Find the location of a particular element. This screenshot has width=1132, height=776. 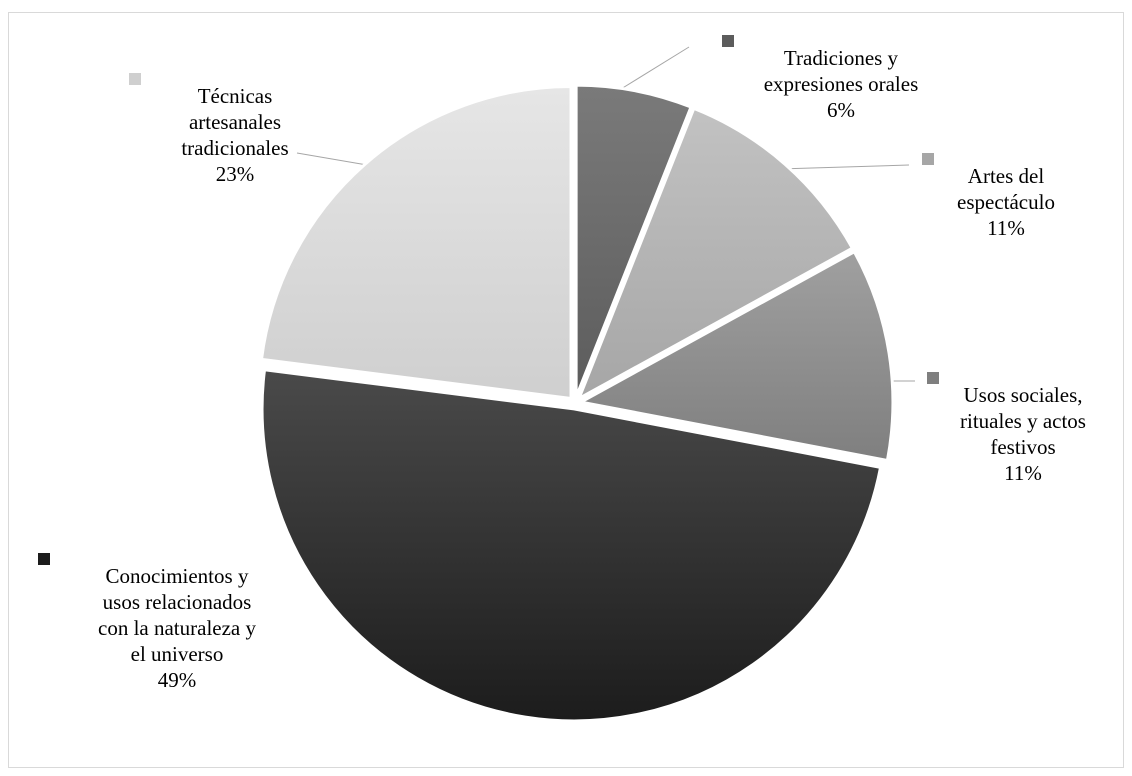

legend-marker-artes is located at coordinates (928, 159).